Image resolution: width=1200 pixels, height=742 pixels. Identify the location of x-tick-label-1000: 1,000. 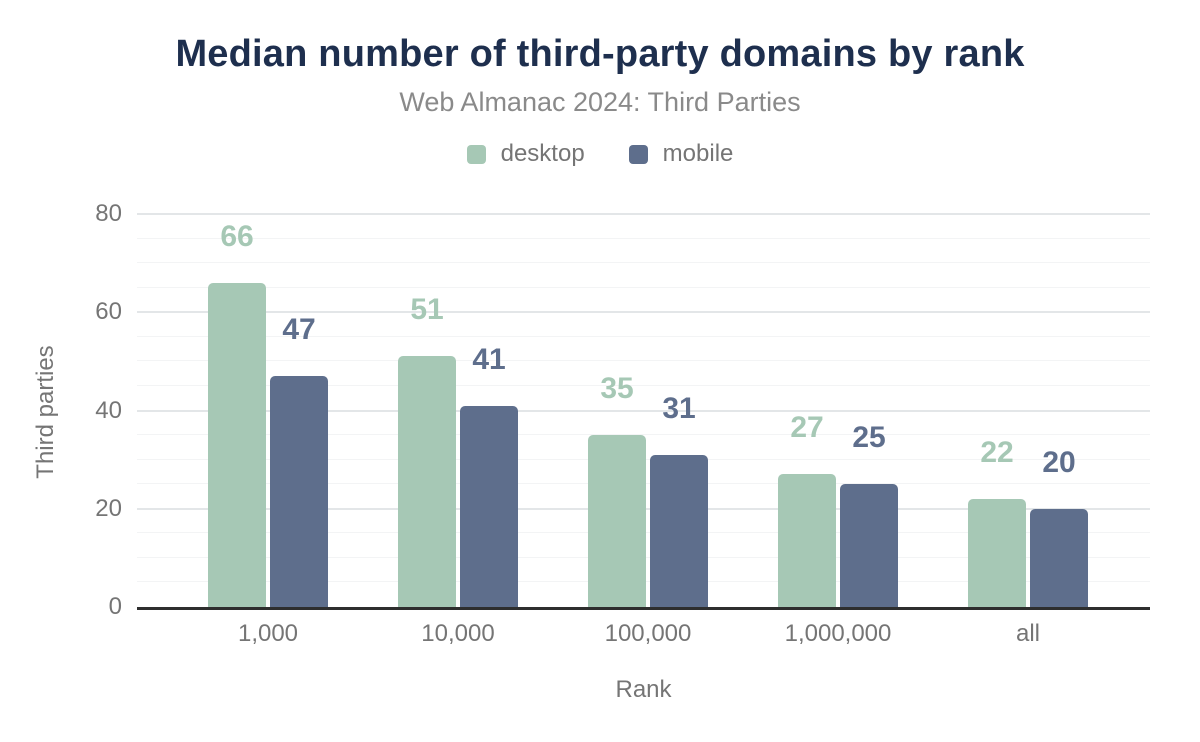
(268, 633).